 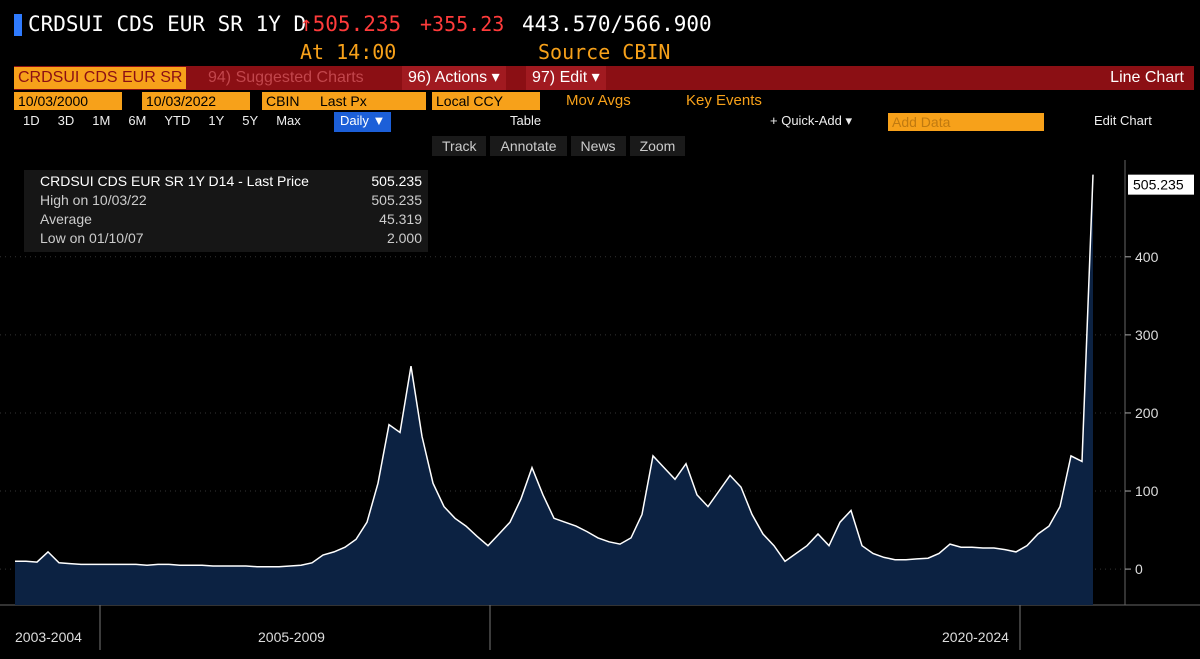 I want to click on last-price: ↑505.235, so click(x=351, y=24).